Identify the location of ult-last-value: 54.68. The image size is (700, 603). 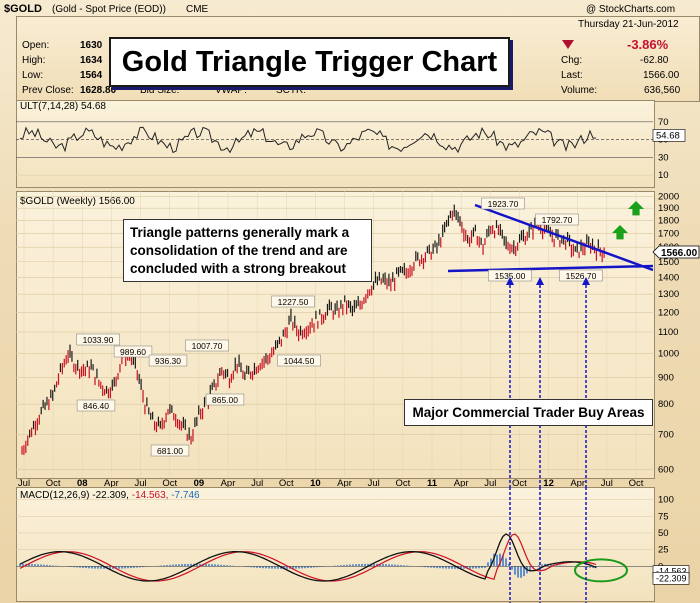
(668, 135).